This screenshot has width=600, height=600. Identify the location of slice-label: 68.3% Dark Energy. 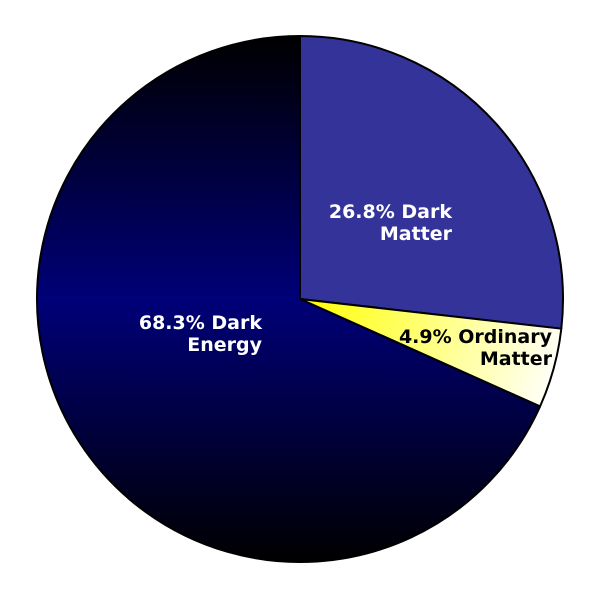
(201, 334).